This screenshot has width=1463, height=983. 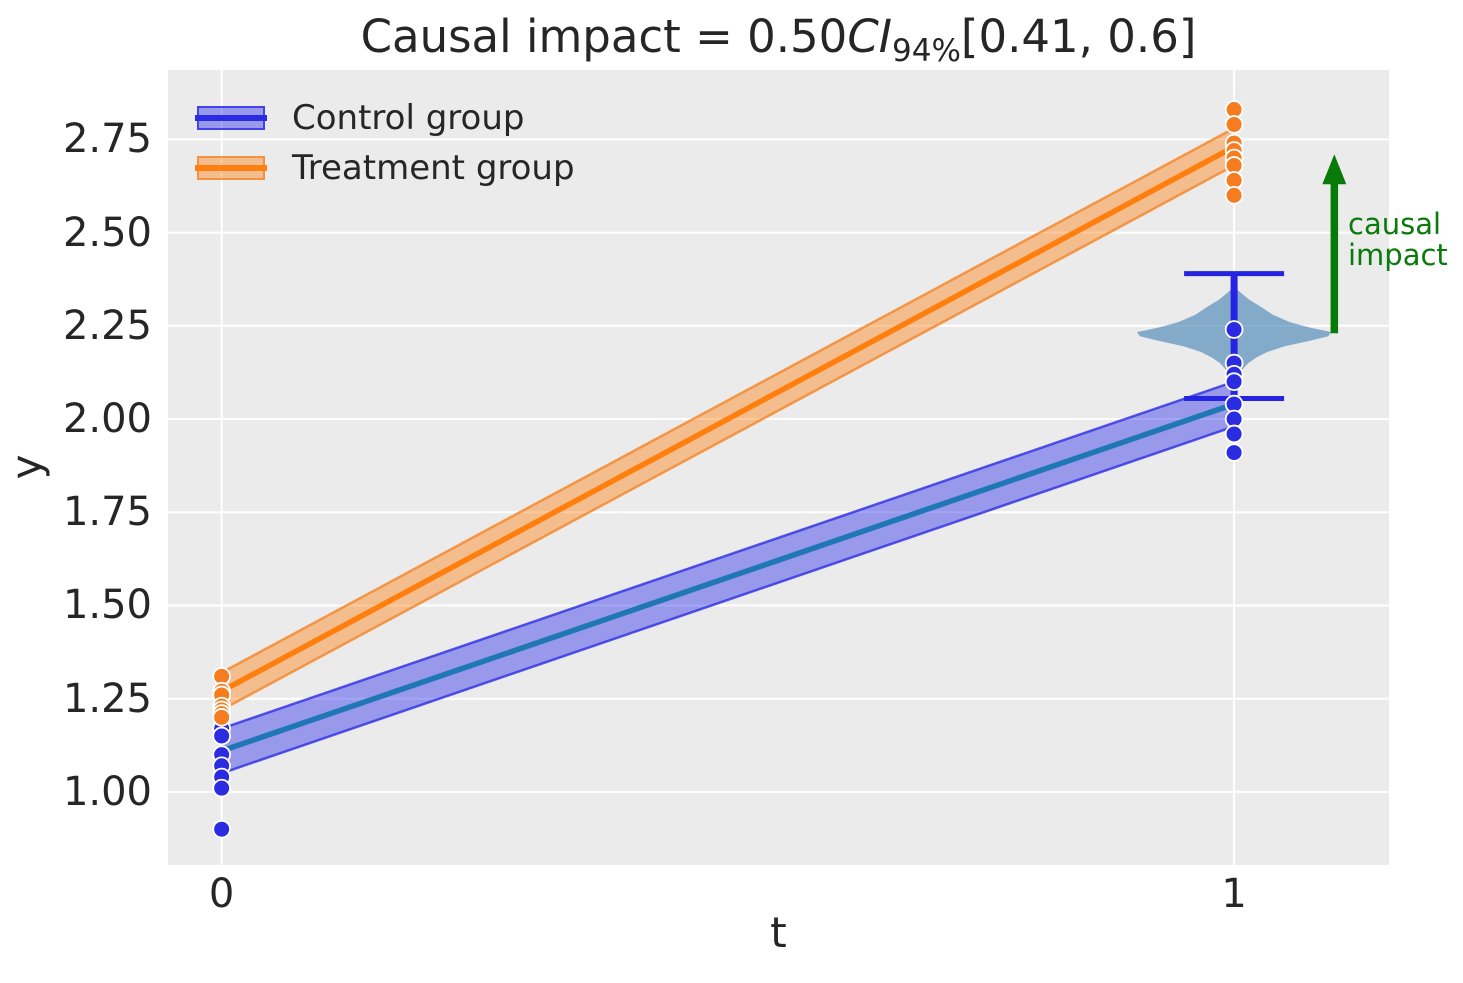 I want to click on y-tick-label: 1.50, so click(x=107, y=605).